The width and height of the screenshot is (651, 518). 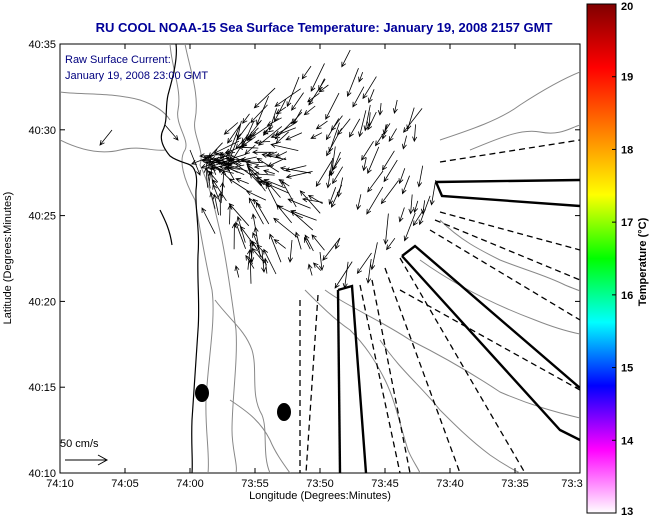 What do you see at coordinates (60, 484) in the screenshot?
I see `x-tick-label: 74:10` at bounding box center [60, 484].